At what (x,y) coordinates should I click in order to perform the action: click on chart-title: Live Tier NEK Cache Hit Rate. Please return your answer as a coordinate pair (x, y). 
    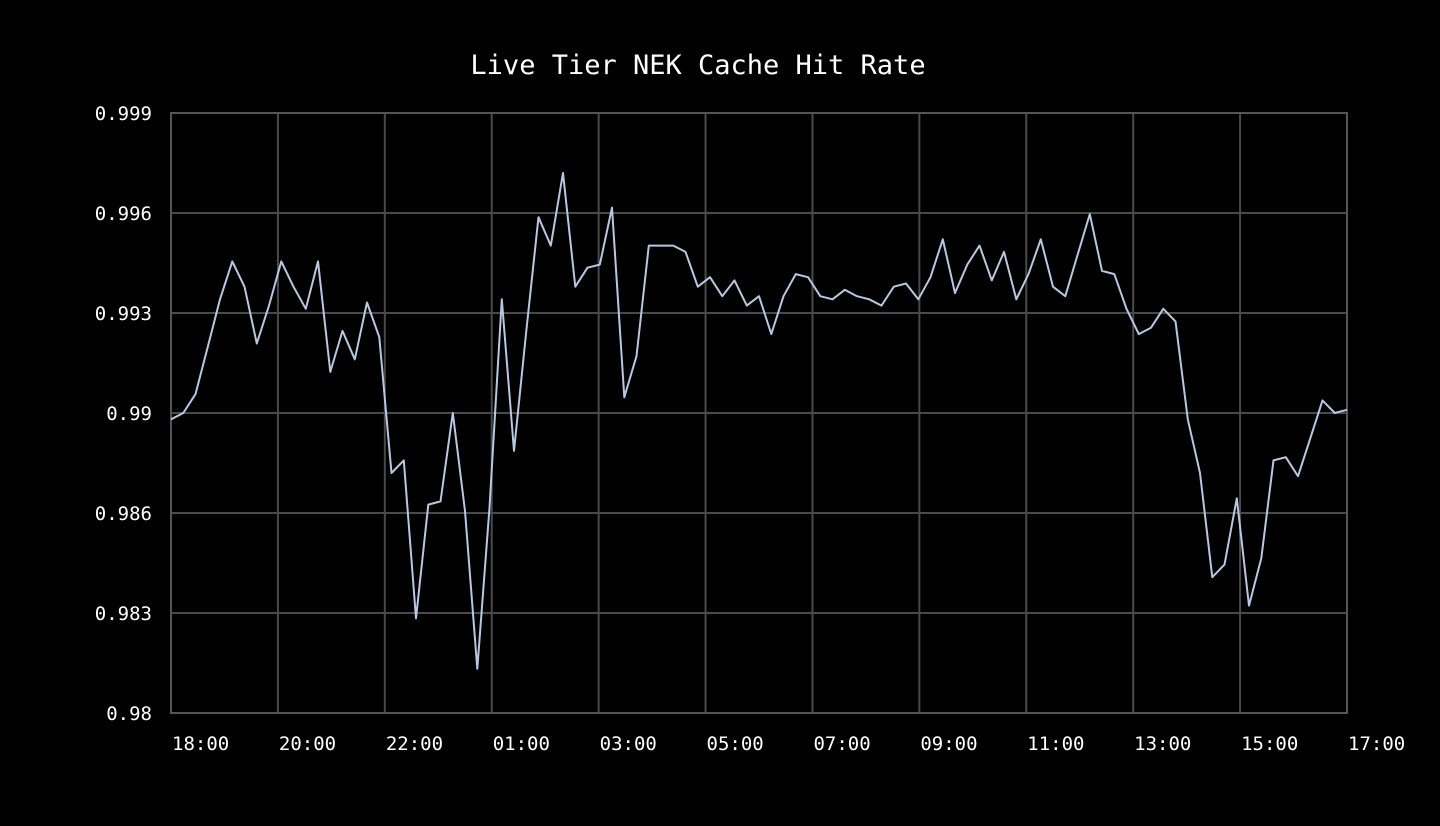
    Looking at the image, I should click on (697, 65).